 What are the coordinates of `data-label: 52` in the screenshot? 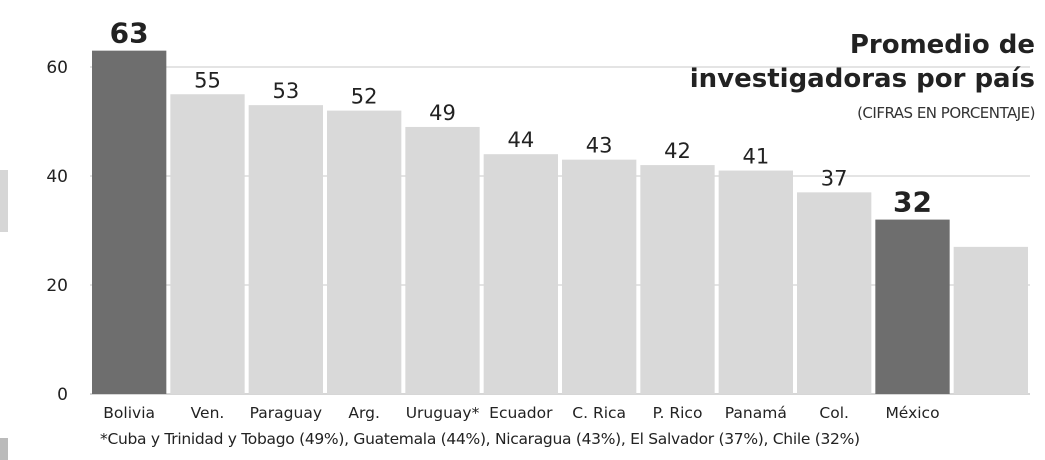 It's located at (364, 97).